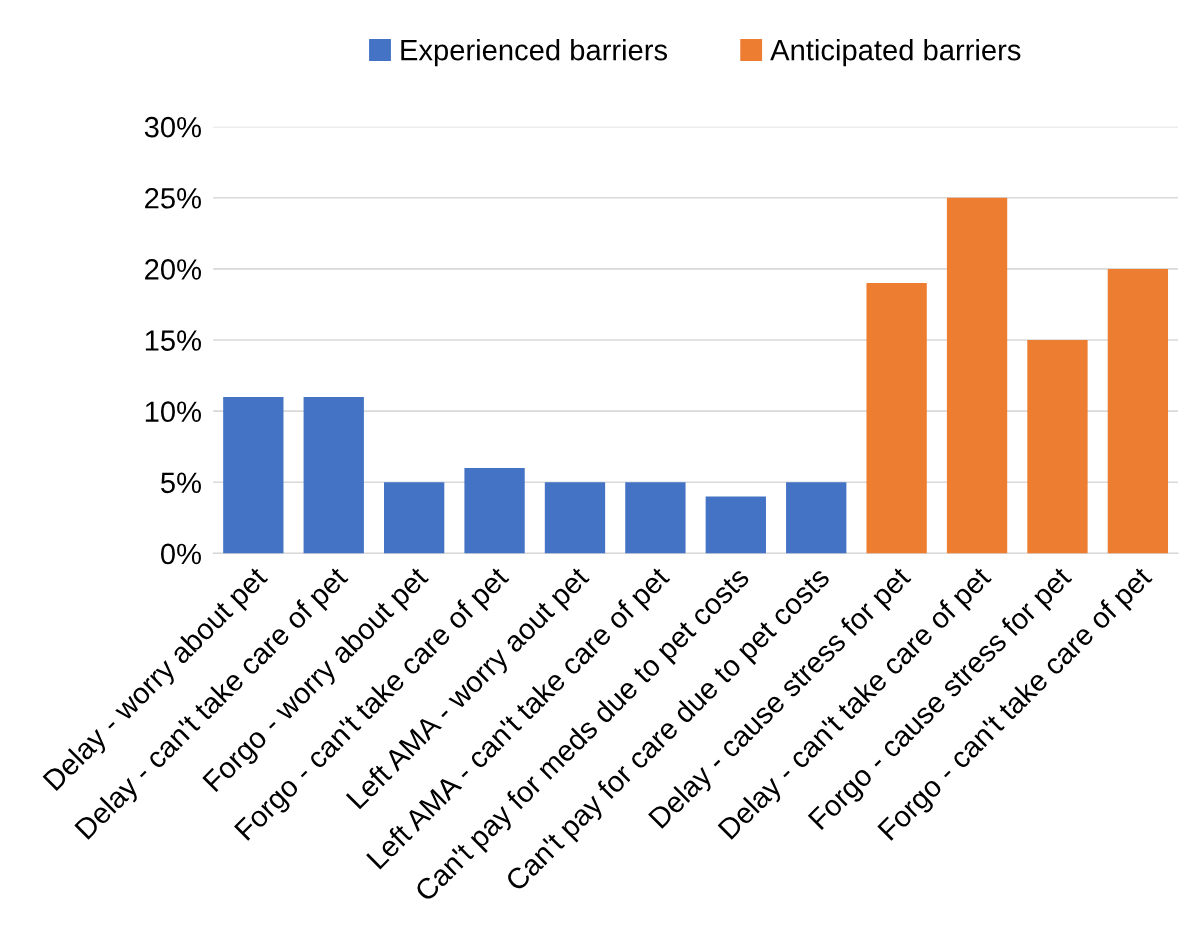  I want to click on y-tick-label: 30%, so click(172, 127).